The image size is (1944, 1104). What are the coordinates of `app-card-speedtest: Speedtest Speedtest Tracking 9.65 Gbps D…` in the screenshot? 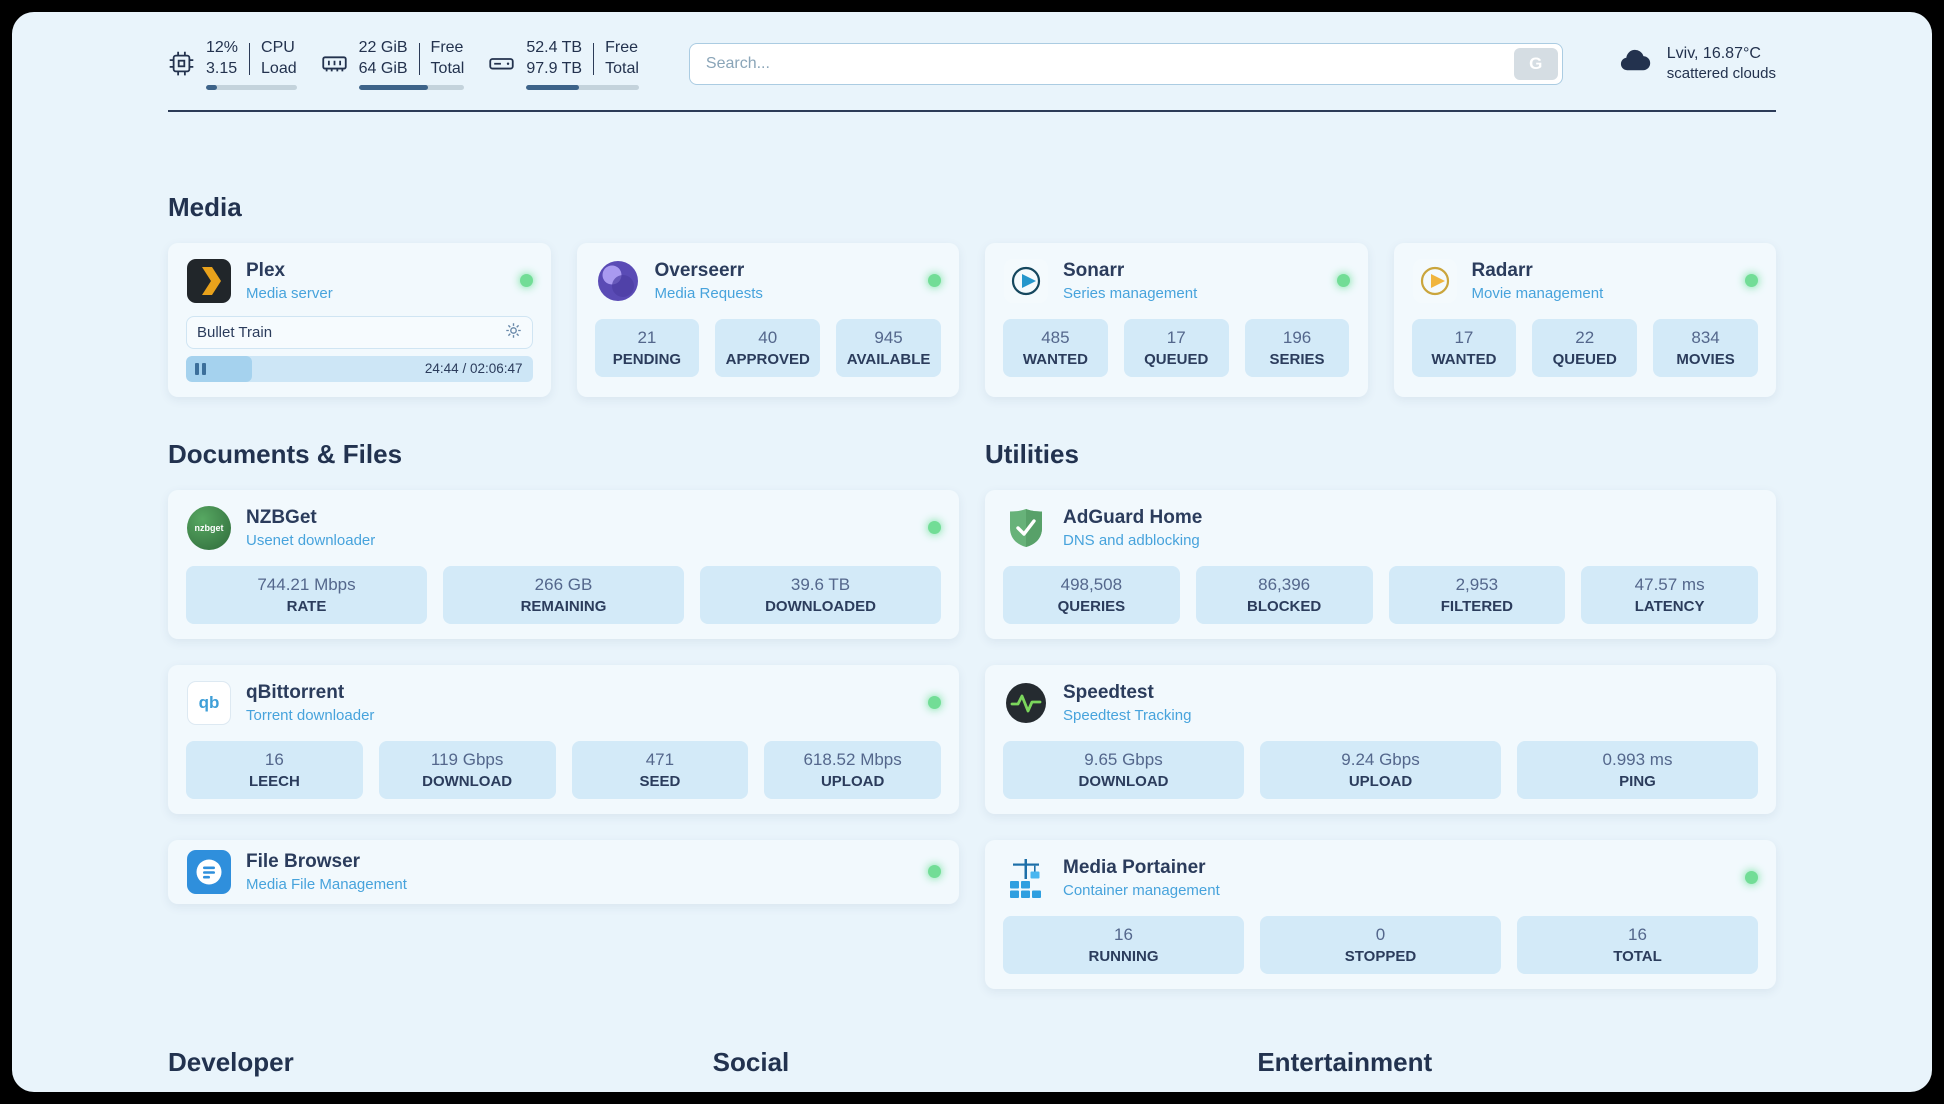 It's located at (1380, 739).